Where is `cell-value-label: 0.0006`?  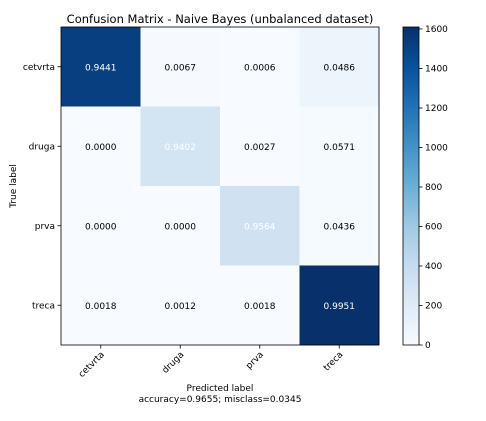
cell-value-label: 0.0006 is located at coordinates (260, 68).